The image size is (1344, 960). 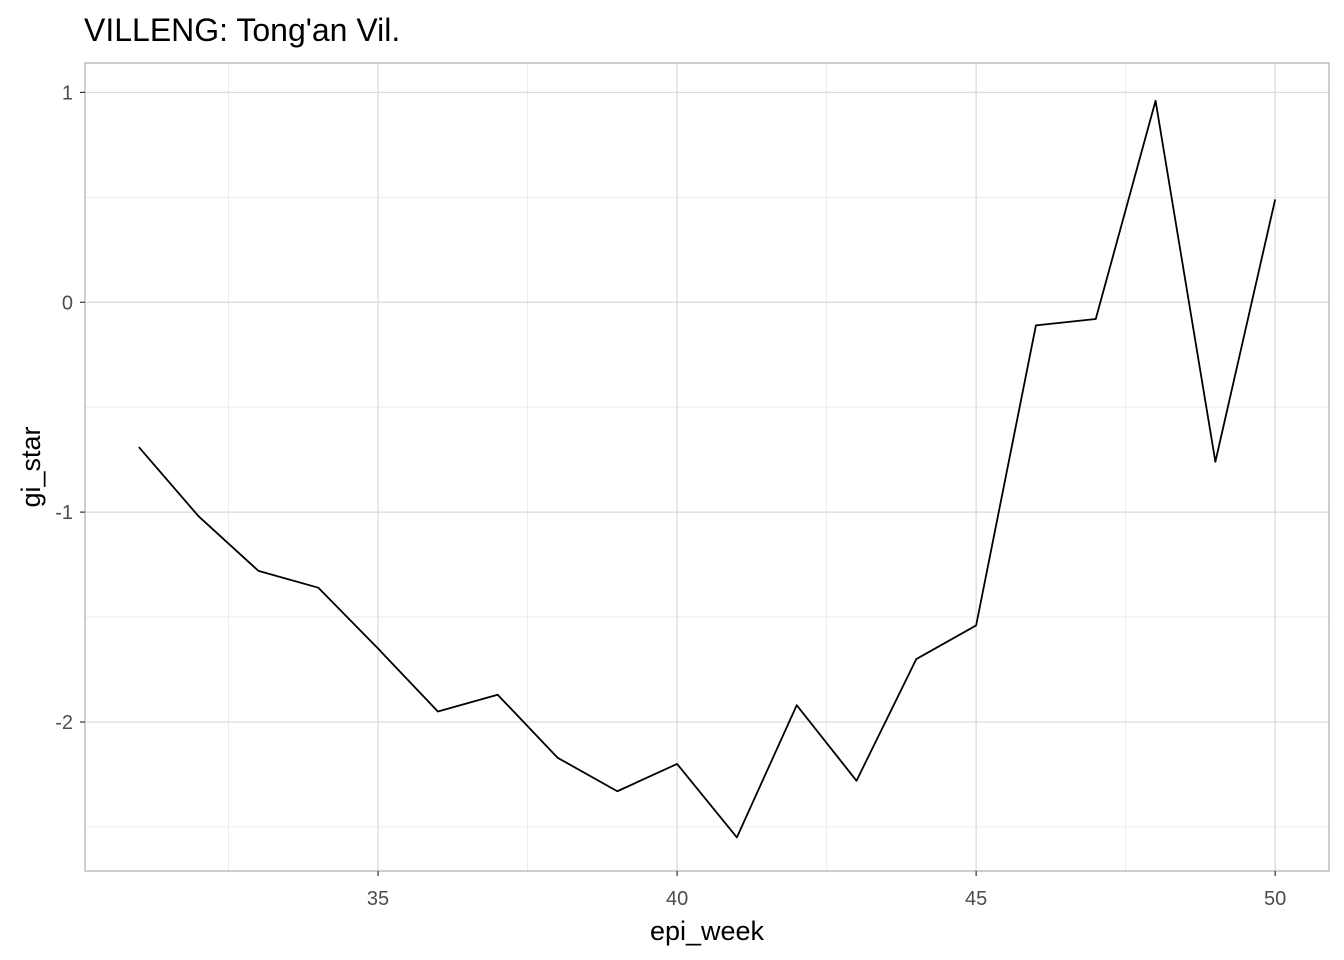 I want to click on chart-title: VILLENG: Tong'an Vil., so click(x=242, y=30).